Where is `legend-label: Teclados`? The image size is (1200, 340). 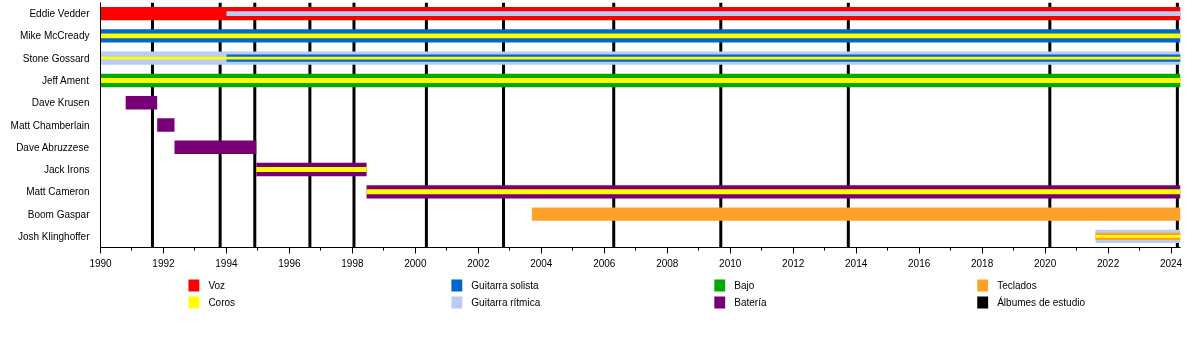 legend-label: Teclados is located at coordinates (1017, 285).